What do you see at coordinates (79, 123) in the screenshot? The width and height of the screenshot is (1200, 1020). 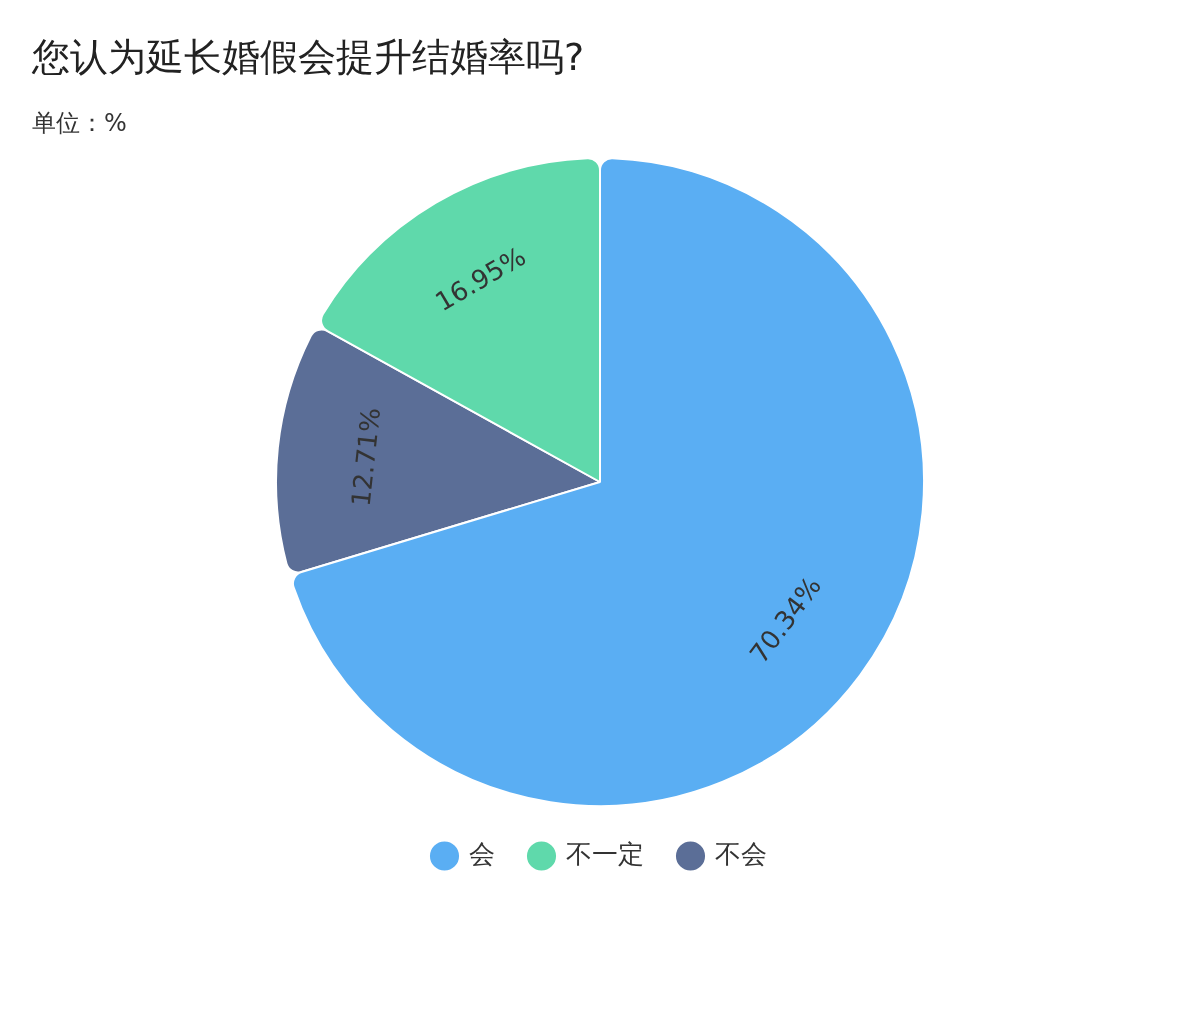 I see `text: 单位：%` at bounding box center [79, 123].